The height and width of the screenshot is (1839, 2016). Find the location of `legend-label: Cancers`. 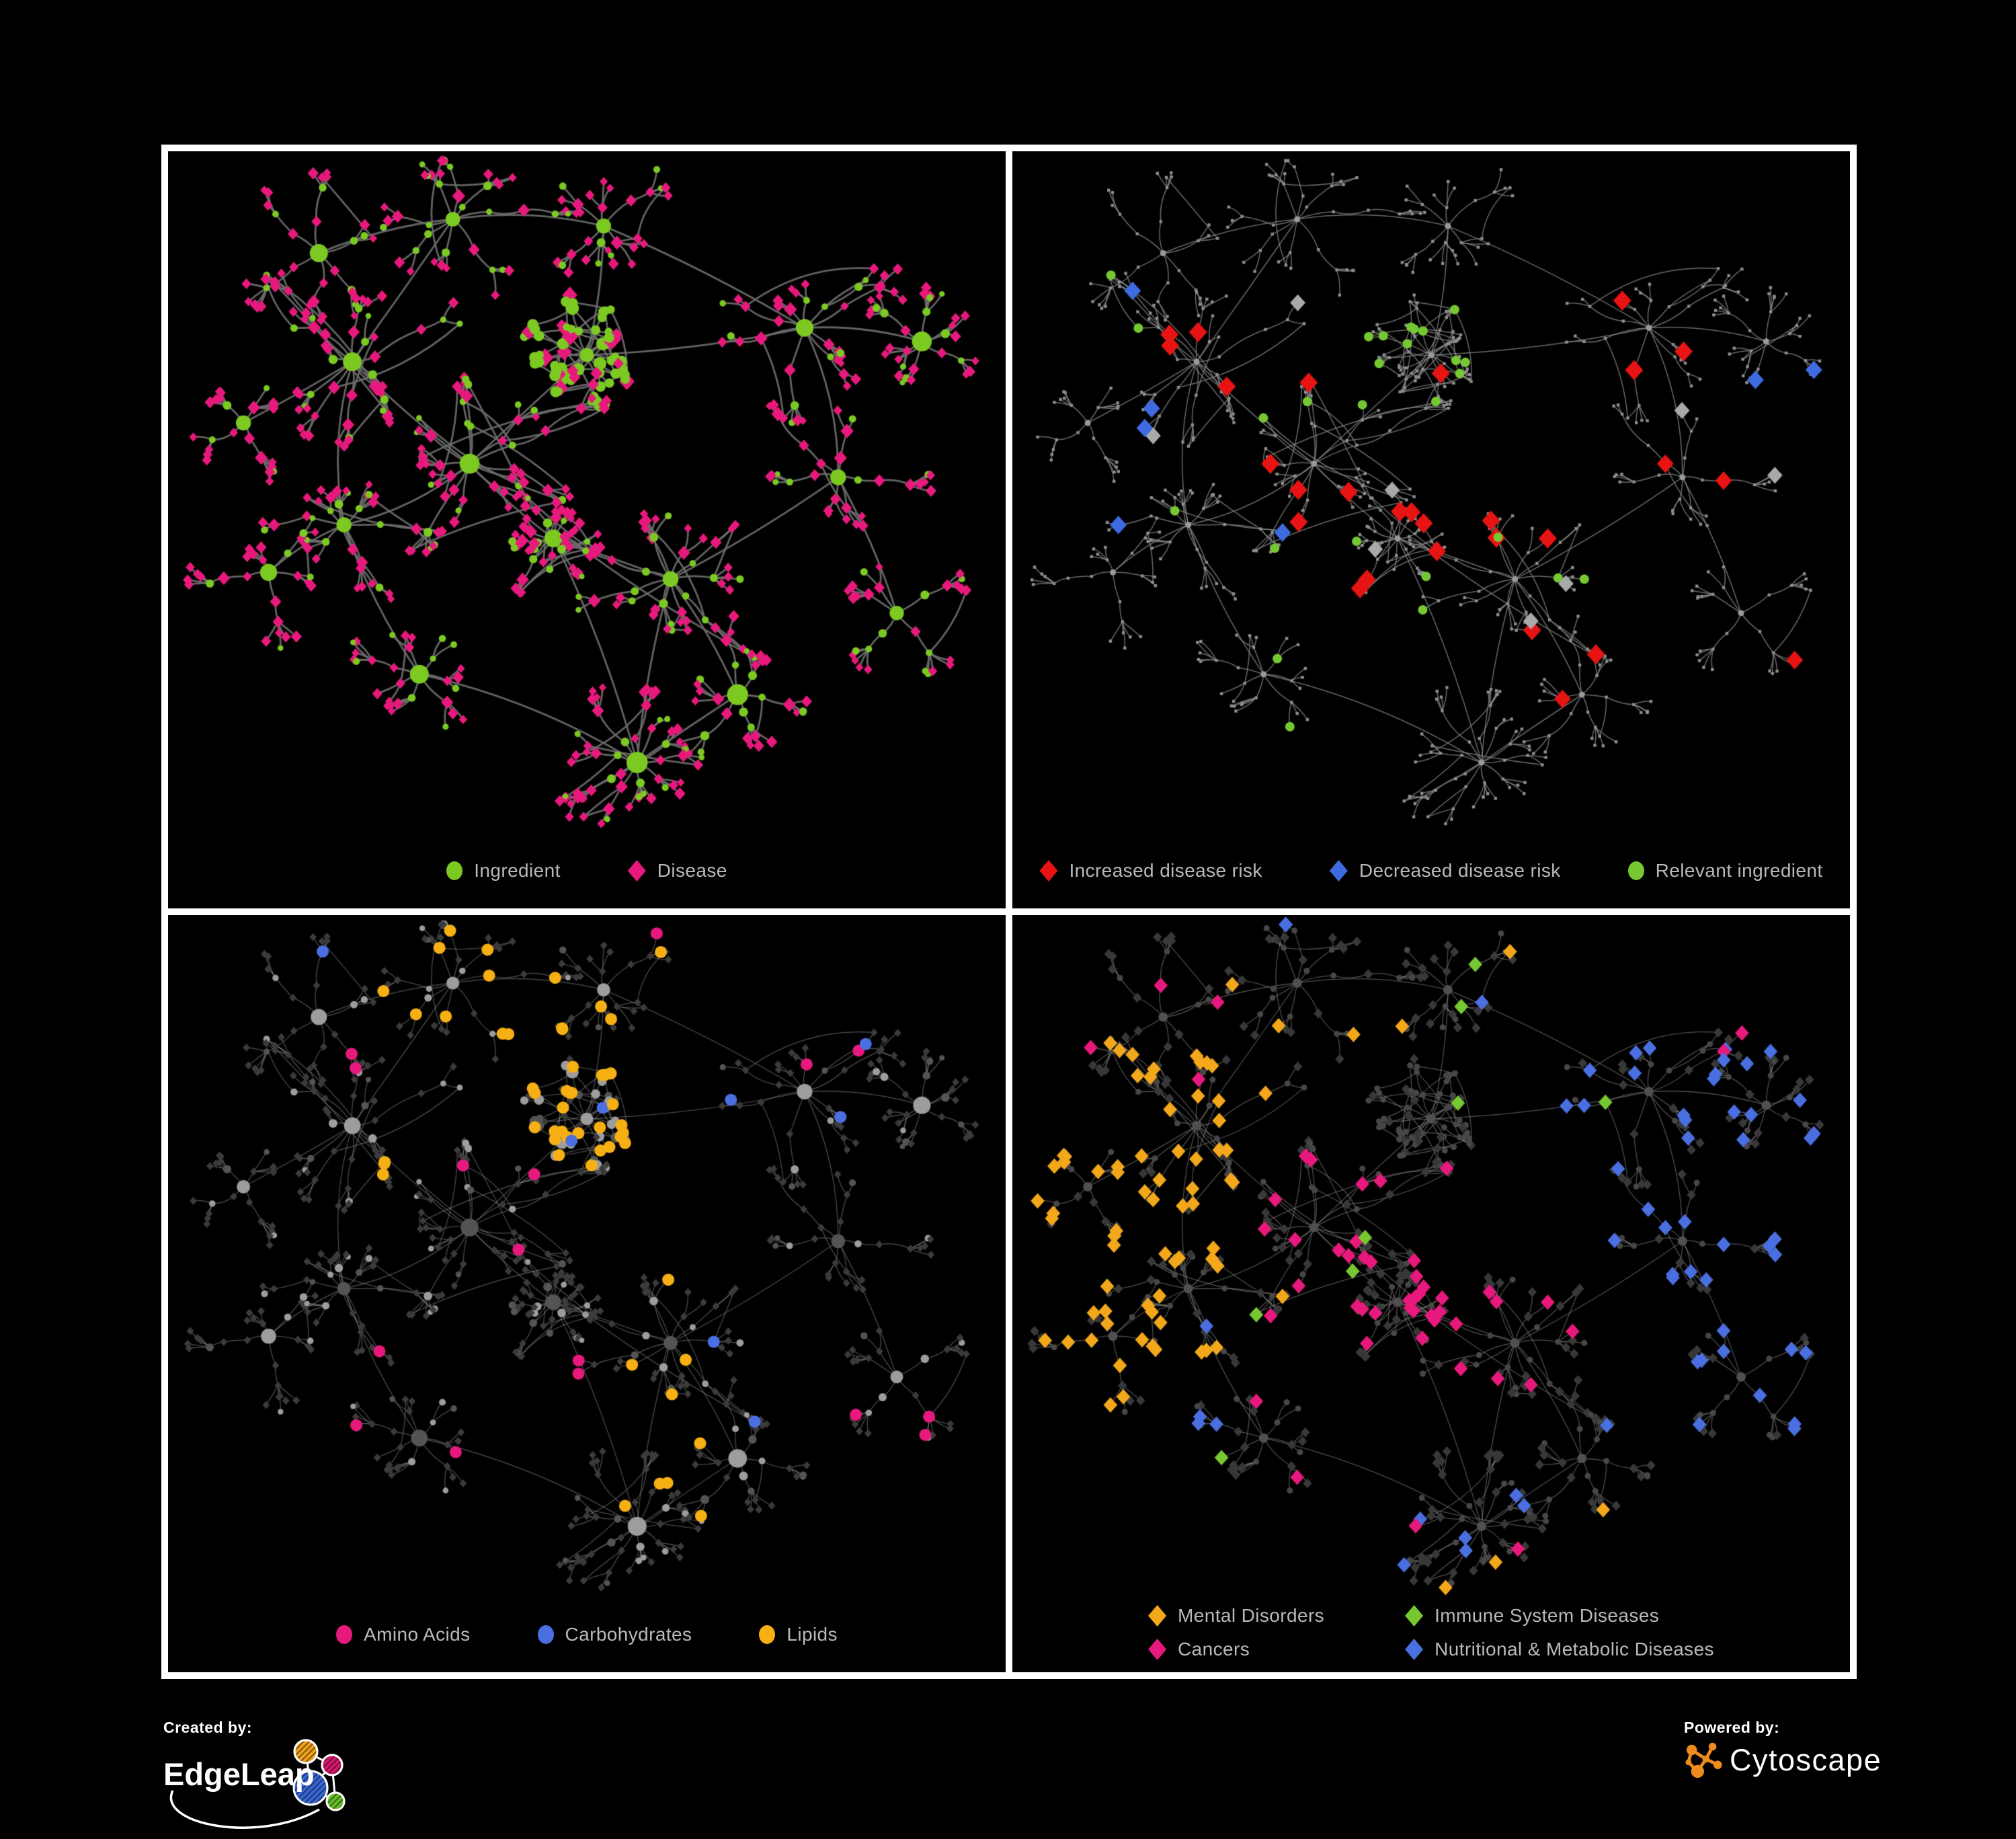

legend-label: Cancers is located at coordinates (1214, 1649).